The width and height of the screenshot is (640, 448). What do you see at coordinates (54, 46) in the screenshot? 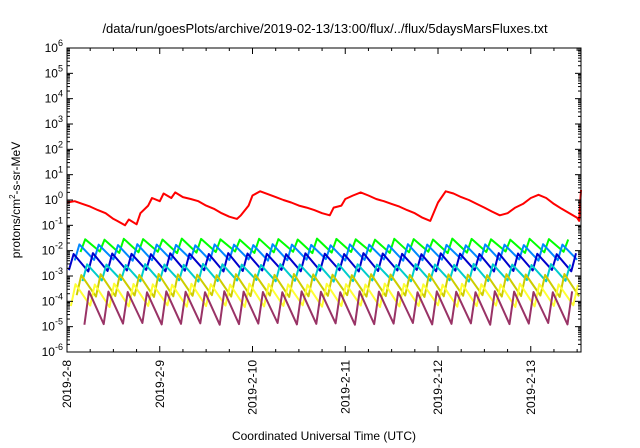
I see `y-tick-label: 10⁶` at bounding box center [54, 46].